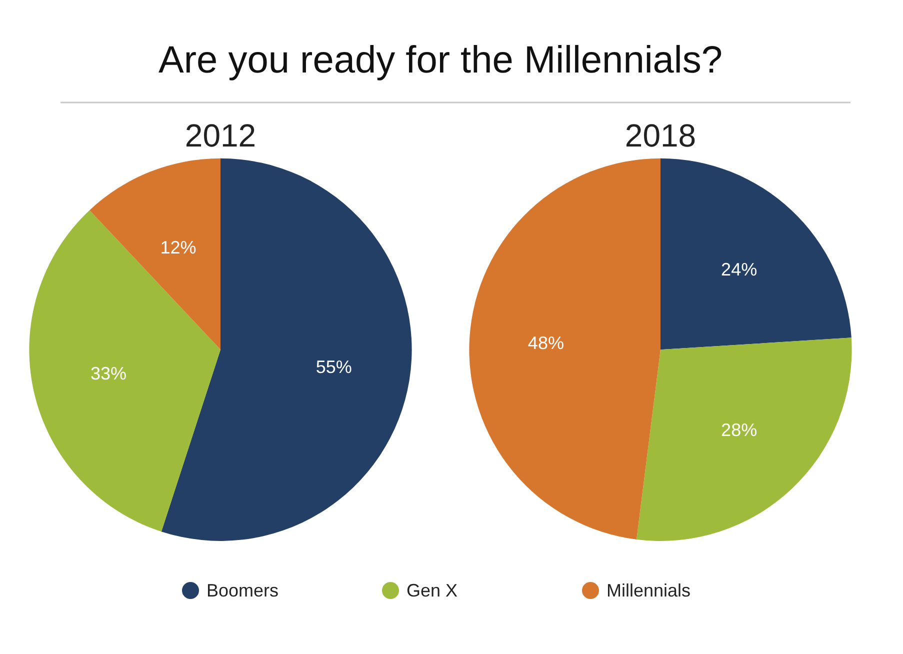 Image resolution: width=903 pixels, height=654 pixels. Describe the element at coordinates (220, 136) in the screenshot. I see `chart-title: 2012` at that location.